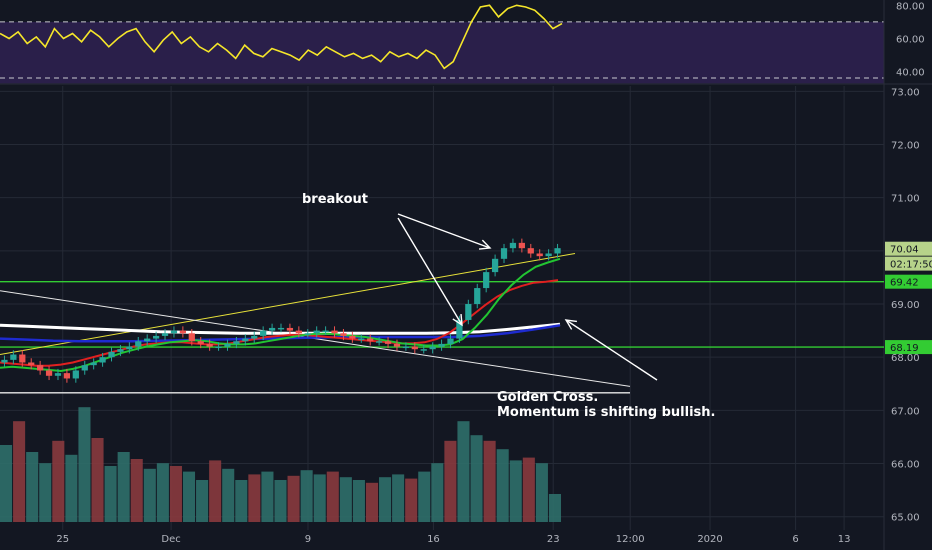 This screenshot has width=932, height=550. I want to click on rsi-panel: 80.00 60.00 40.00, so click(462, 42).